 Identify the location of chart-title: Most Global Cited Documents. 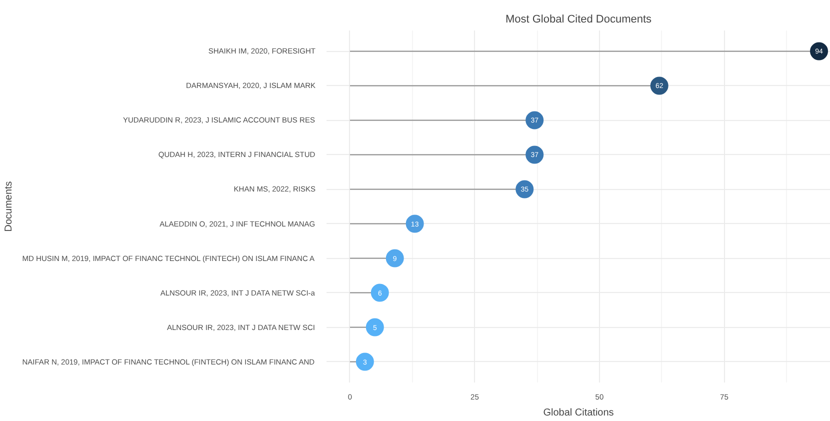
(578, 20).